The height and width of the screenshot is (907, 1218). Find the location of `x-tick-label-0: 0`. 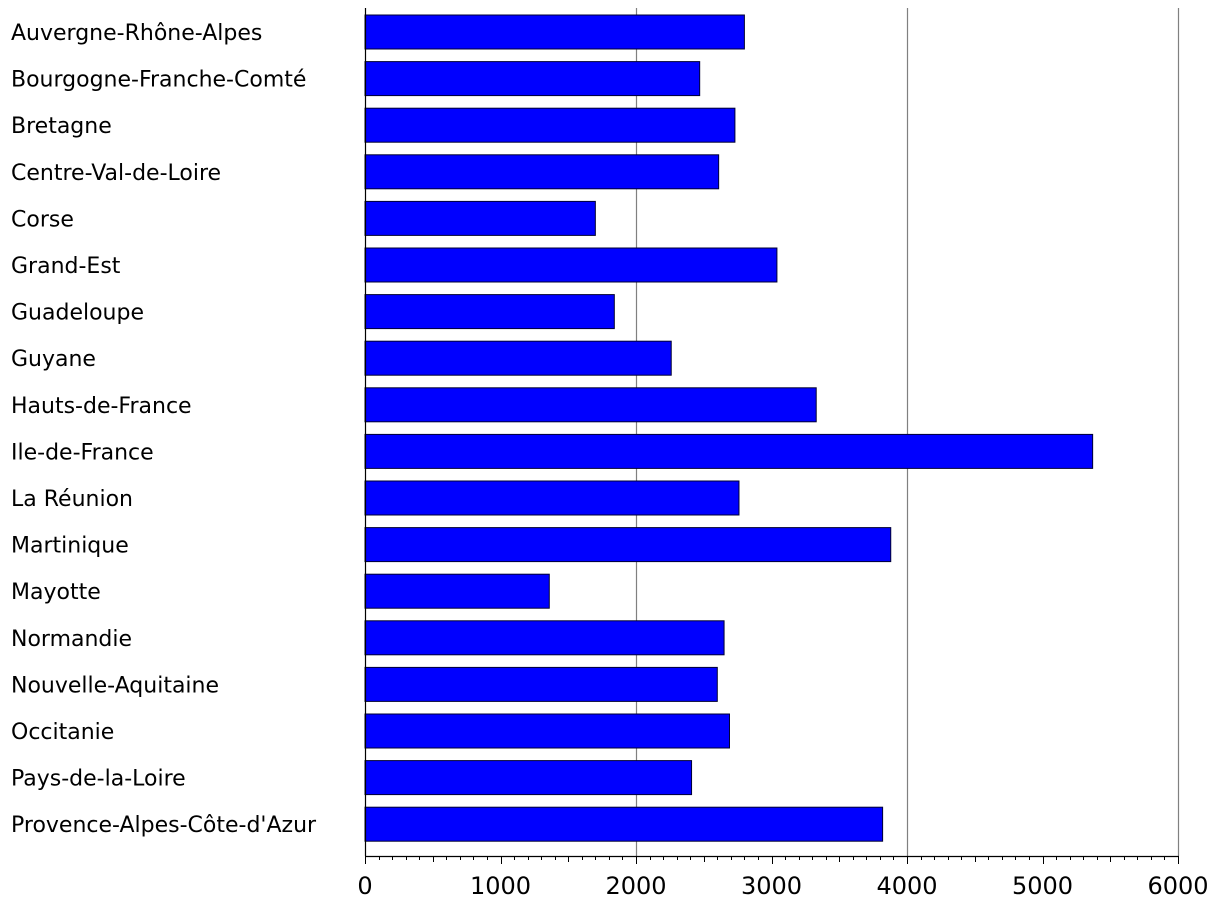

x-tick-label-0: 0 is located at coordinates (364, 886).